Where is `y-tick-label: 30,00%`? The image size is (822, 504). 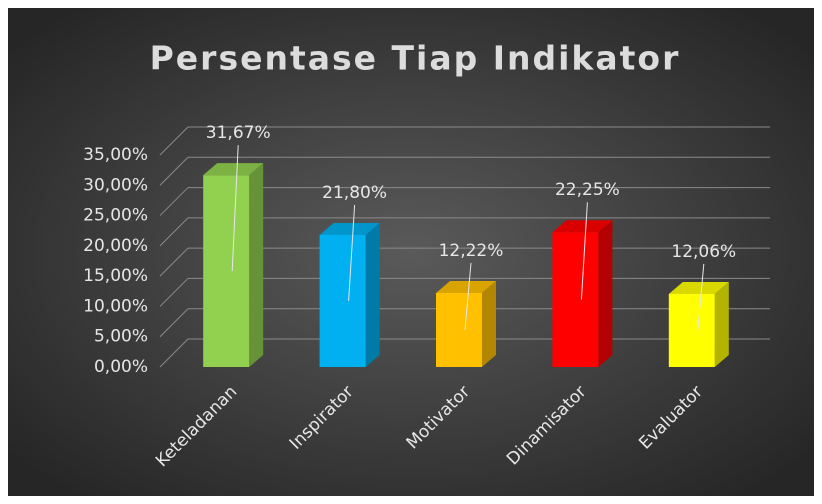
y-tick-label: 30,00% is located at coordinates (115, 185).